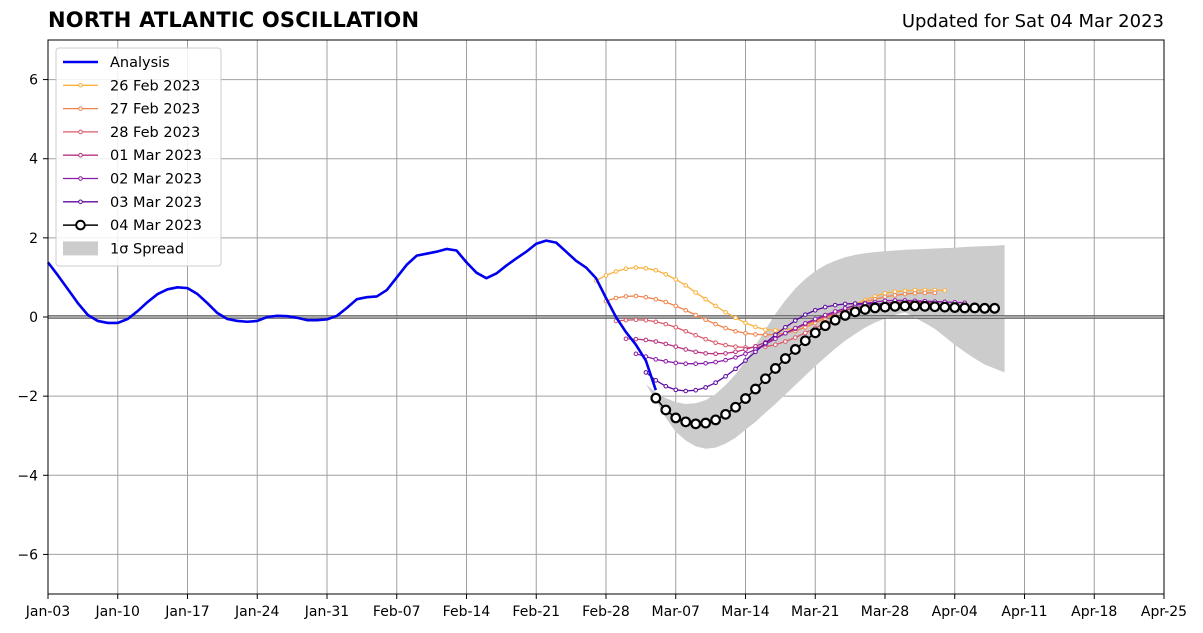 This screenshot has height=633, width=1203. What do you see at coordinates (117, 612) in the screenshot?
I see `x-tick-label: Jan-10` at bounding box center [117, 612].